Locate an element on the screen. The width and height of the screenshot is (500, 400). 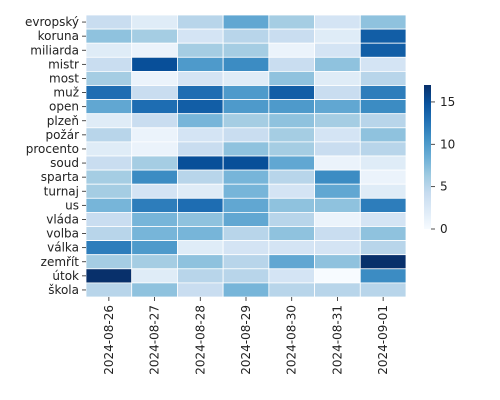
x-tick-label: 2024-08-27 is located at coordinates (155, 340).